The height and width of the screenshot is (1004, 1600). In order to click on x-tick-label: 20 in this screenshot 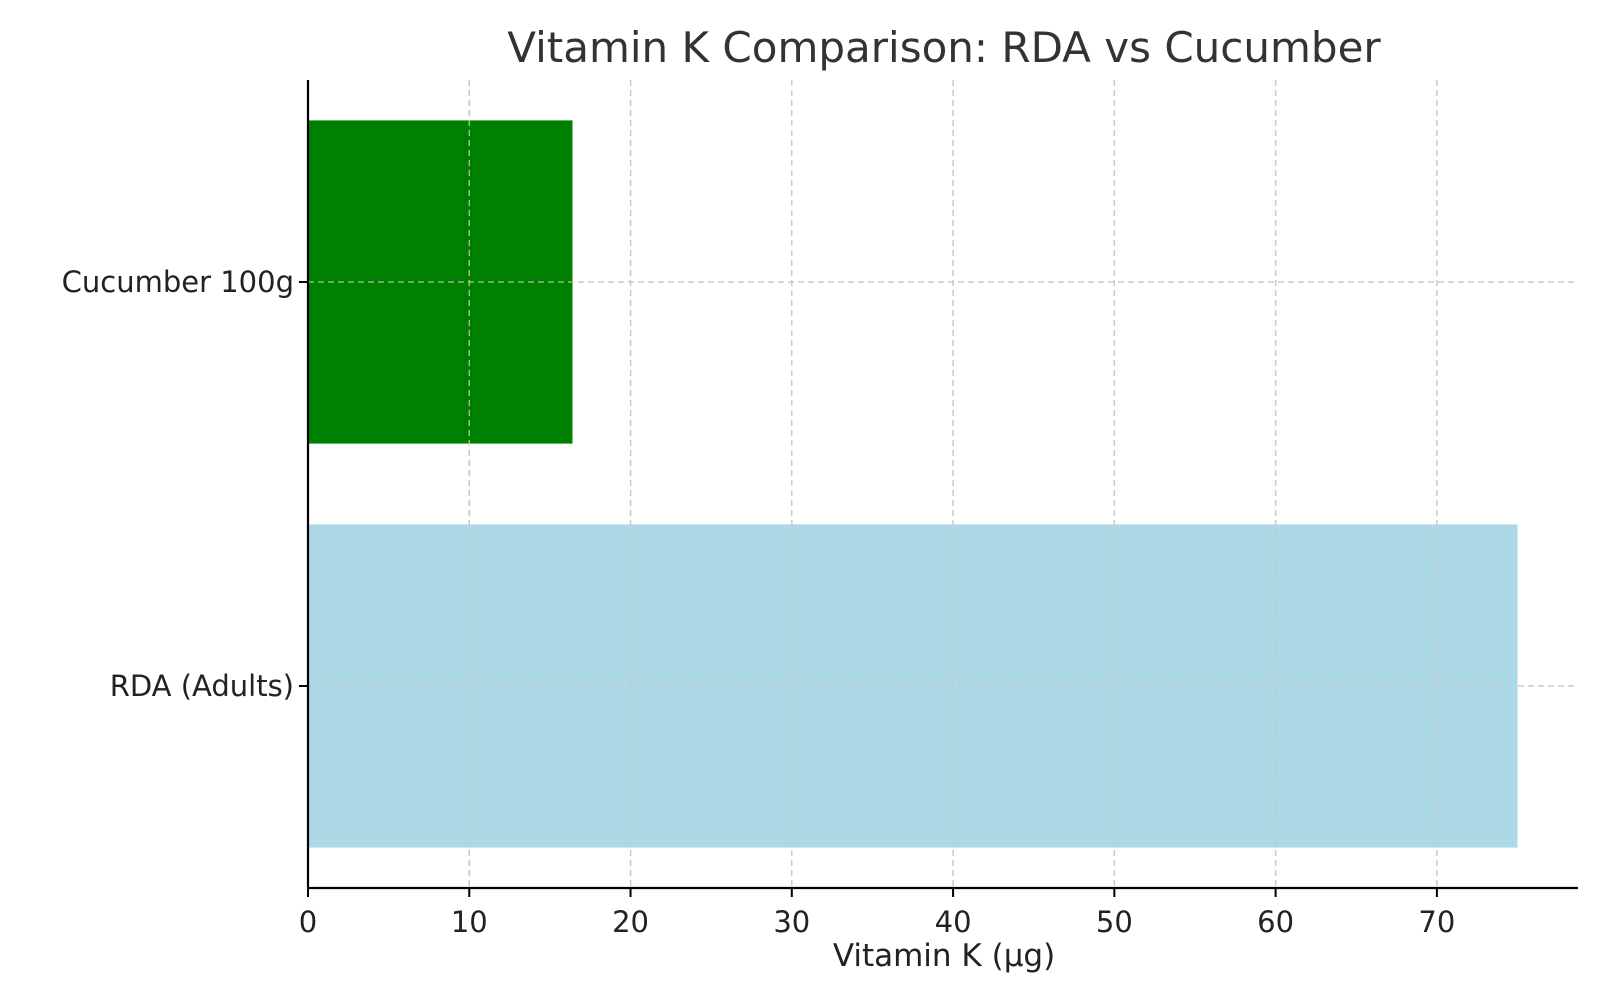, I will do `click(630, 922)`.